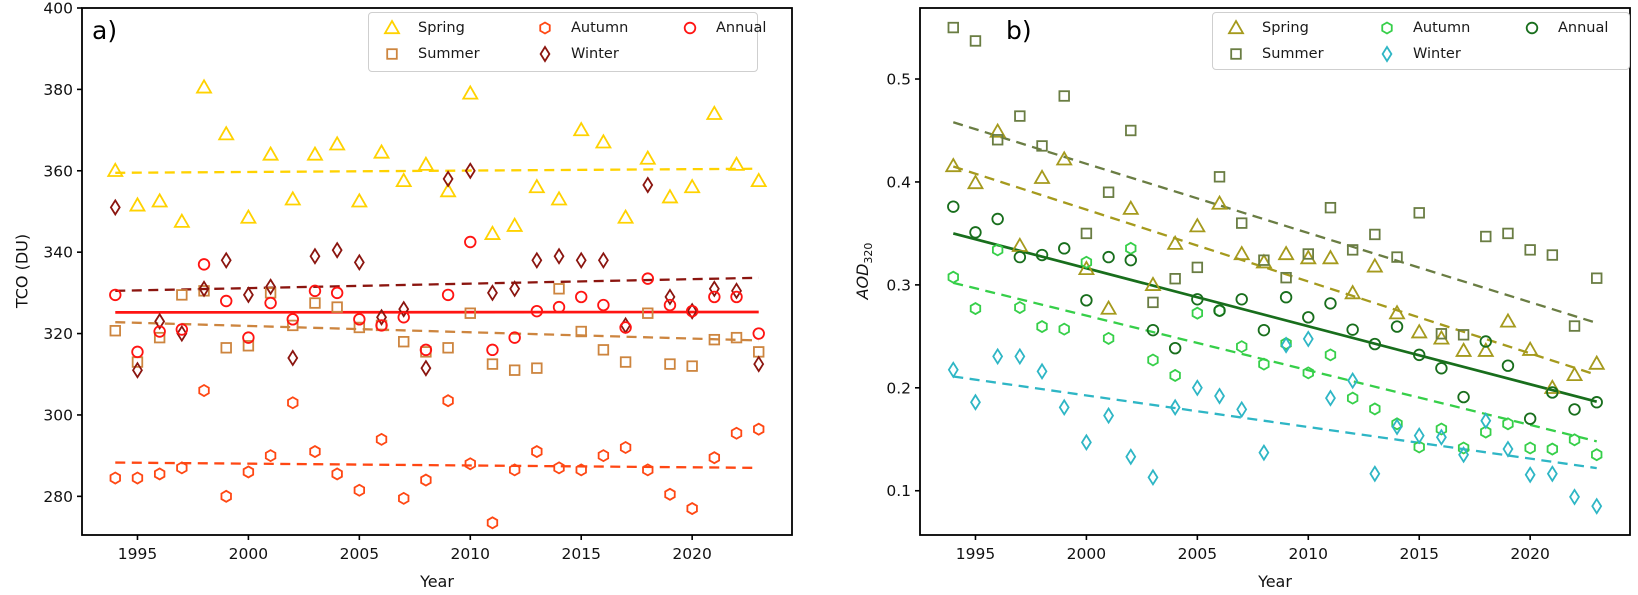 Image resolution: width=1638 pixels, height=595 pixels. What do you see at coordinates (1131, 457) in the screenshot?
I see `point-winter-2002-b` at bounding box center [1131, 457].